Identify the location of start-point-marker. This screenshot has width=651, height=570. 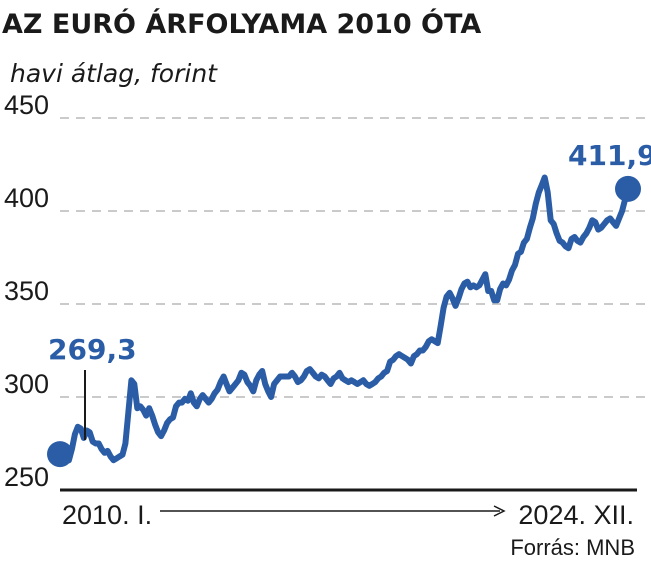
(60, 454).